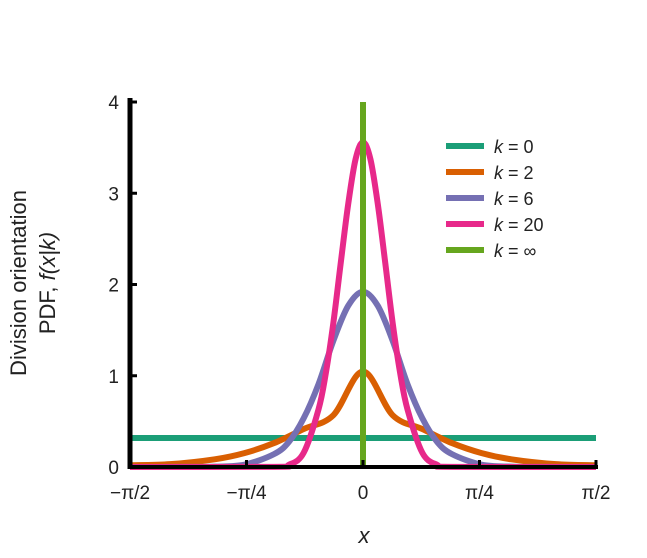 This screenshot has width=647, height=558. What do you see at coordinates (47, 307) in the screenshot?
I see `y-axis-label-prefix: PDF,` at bounding box center [47, 307].